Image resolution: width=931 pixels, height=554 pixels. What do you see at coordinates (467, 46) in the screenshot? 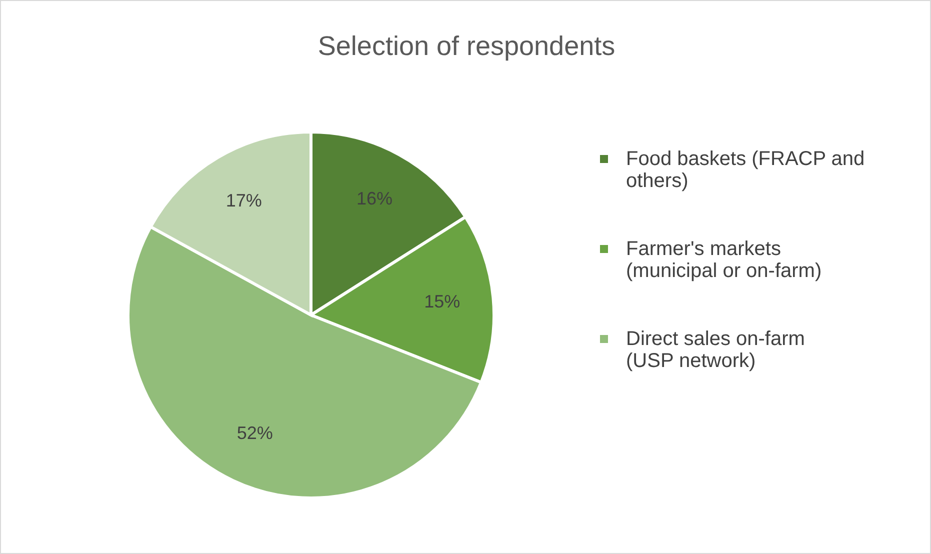
I see `chart-title: Selection of respondents` at bounding box center [467, 46].